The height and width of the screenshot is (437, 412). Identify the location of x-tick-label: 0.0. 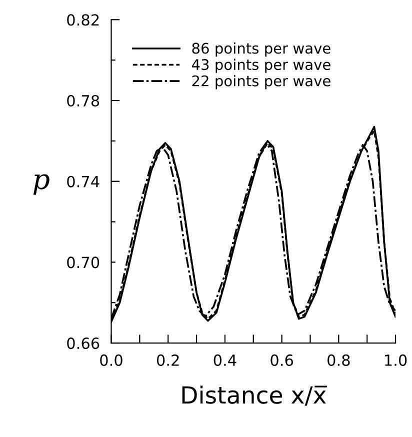
(111, 360).